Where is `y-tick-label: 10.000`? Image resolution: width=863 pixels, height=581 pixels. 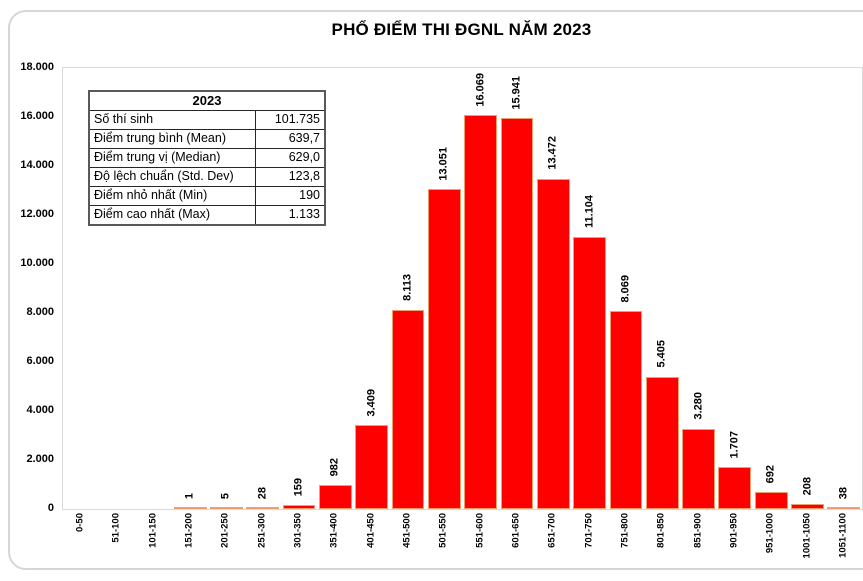 y-tick-label: 10.000 is located at coordinates (37, 263).